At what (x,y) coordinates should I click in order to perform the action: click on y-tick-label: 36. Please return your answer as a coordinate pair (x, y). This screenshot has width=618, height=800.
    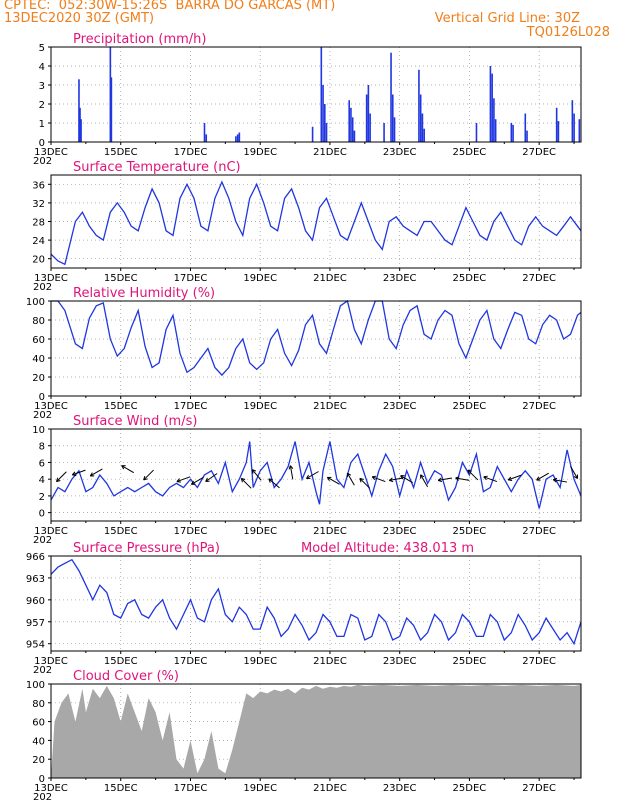
    Looking at the image, I should click on (38, 185).